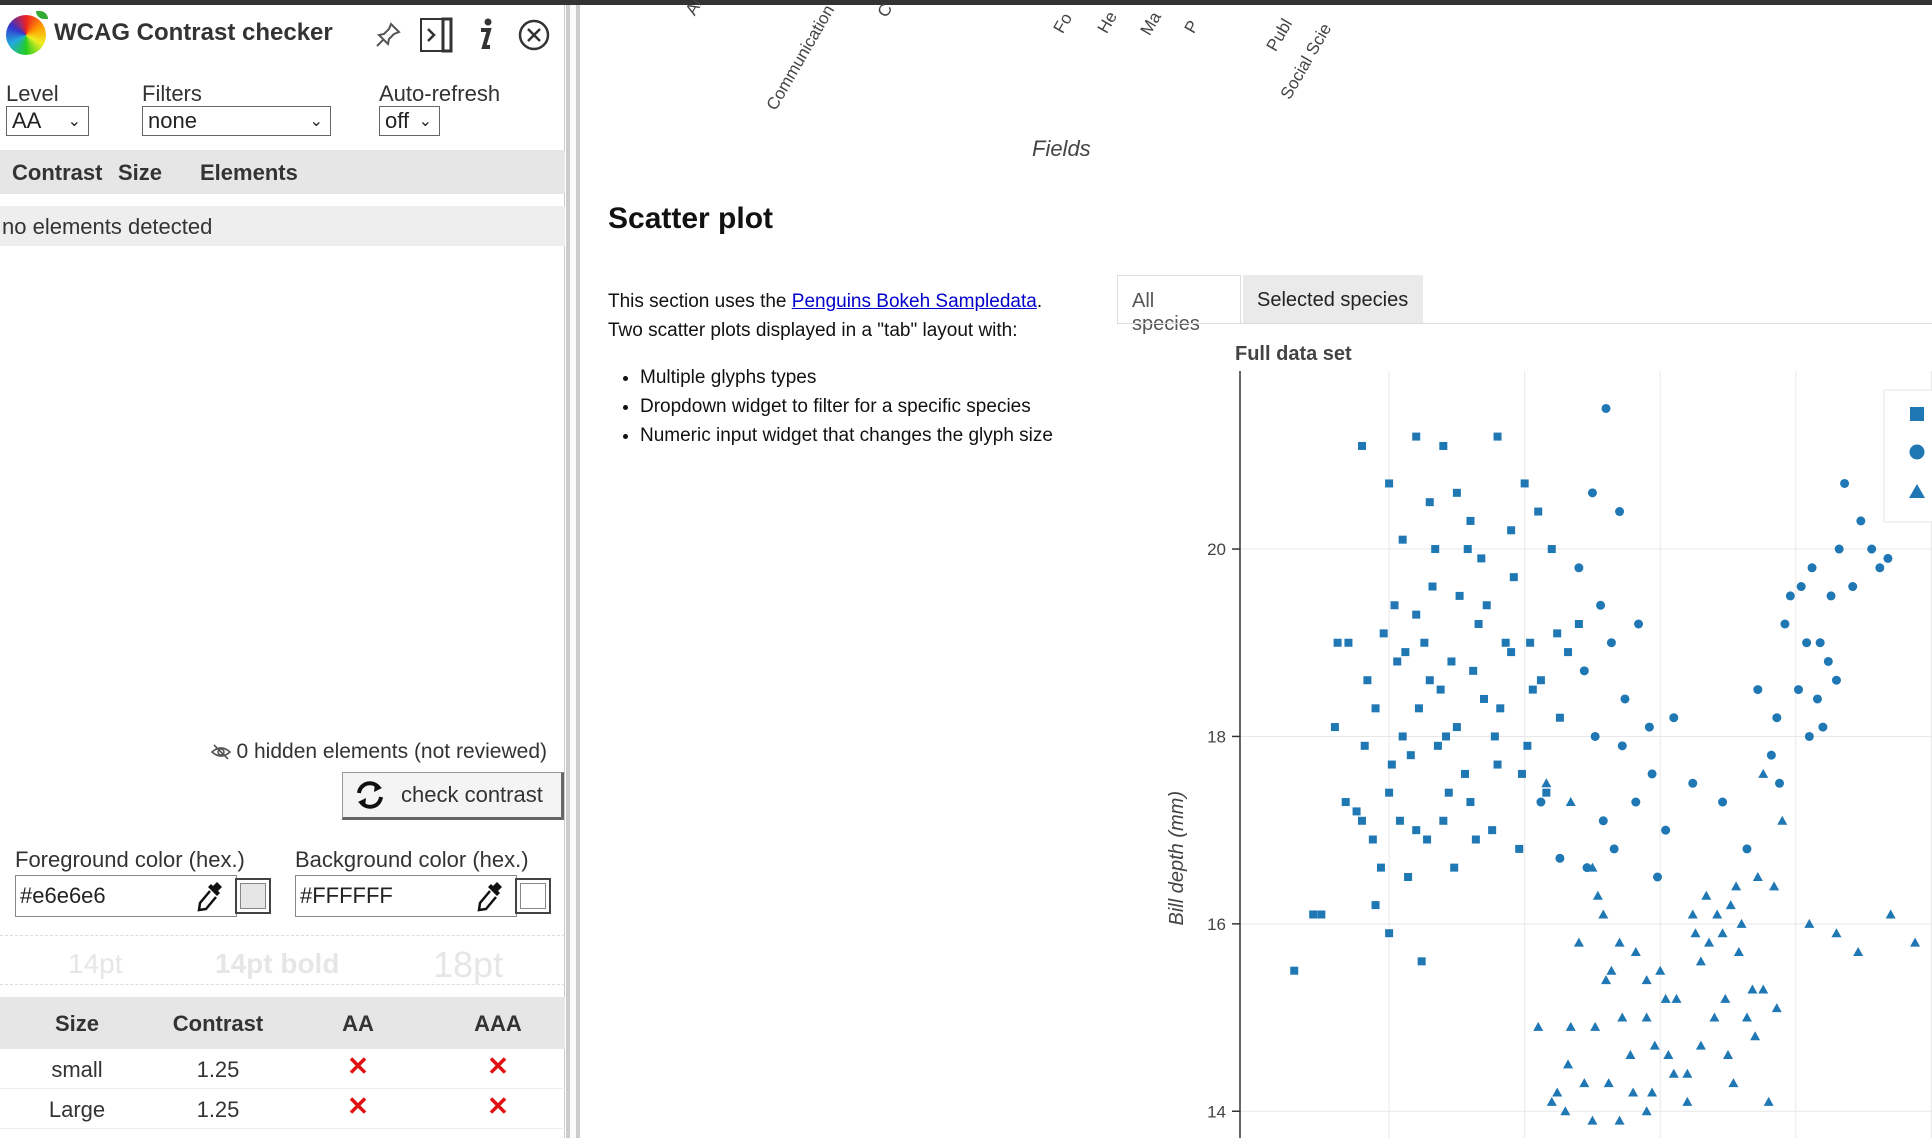 This screenshot has width=1932, height=1138. What do you see at coordinates (498, 1023) in the screenshot?
I see `header-aaa: AAA` at bounding box center [498, 1023].